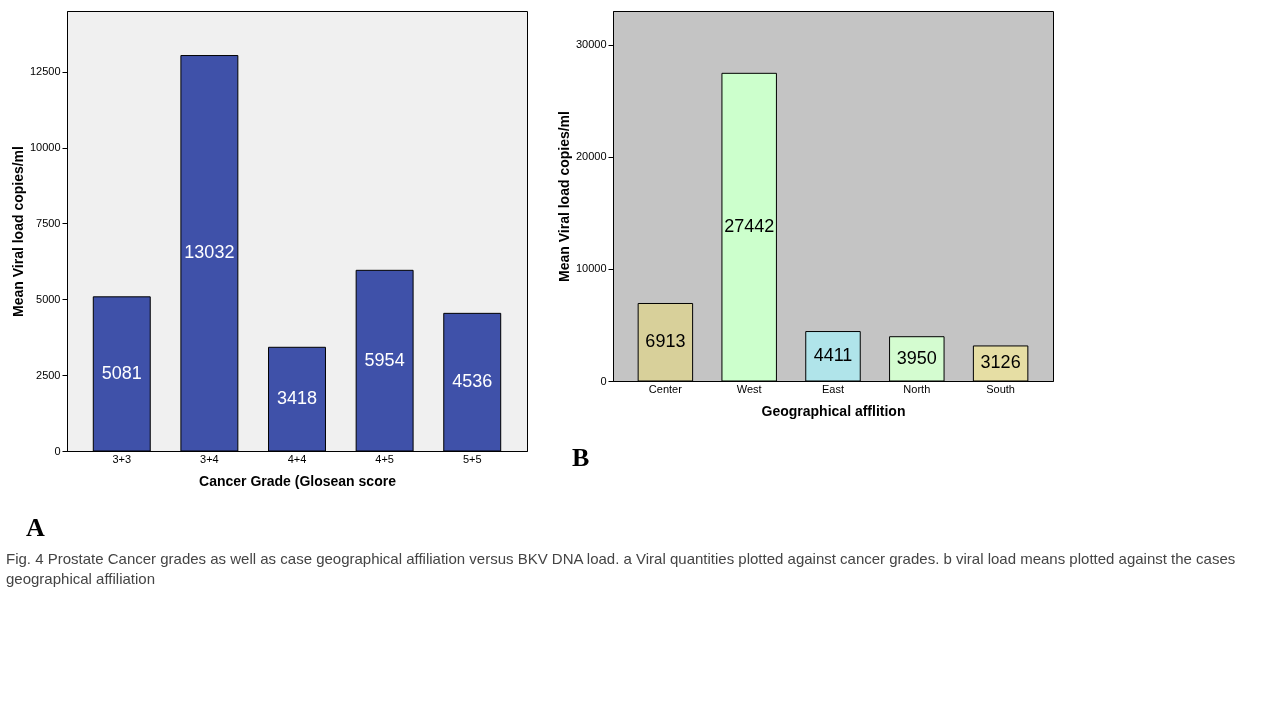 The image size is (1281, 716). Describe the element at coordinates (1000, 362) in the screenshot. I see `data-label: 3126` at that location.